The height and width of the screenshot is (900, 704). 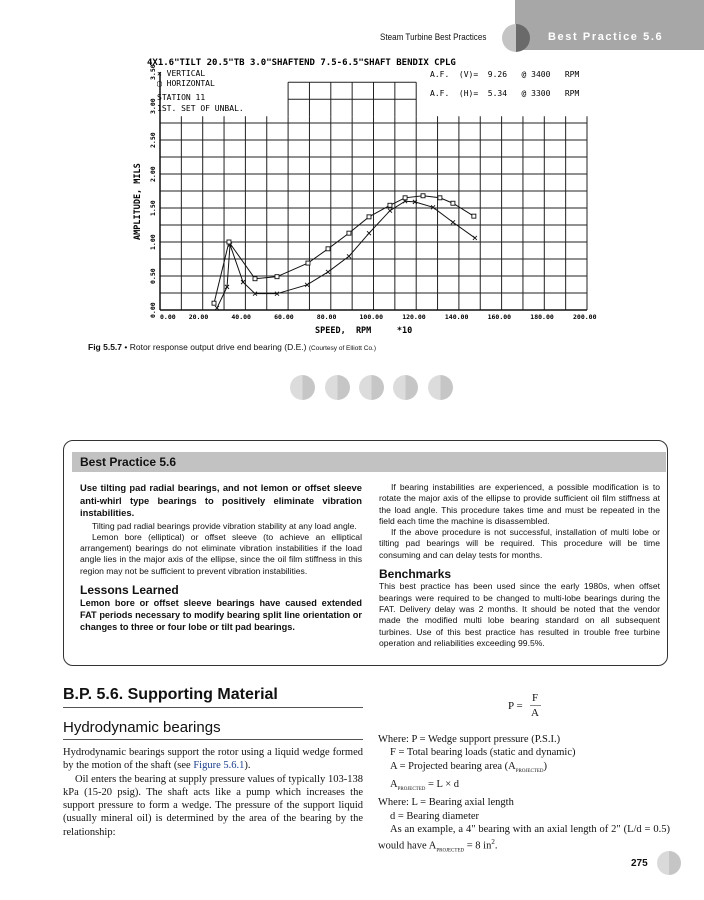 What do you see at coordinates (153, 72) in the screenshot?
I see `y-tick-label: 3.50` at bounding box center [153, 72].